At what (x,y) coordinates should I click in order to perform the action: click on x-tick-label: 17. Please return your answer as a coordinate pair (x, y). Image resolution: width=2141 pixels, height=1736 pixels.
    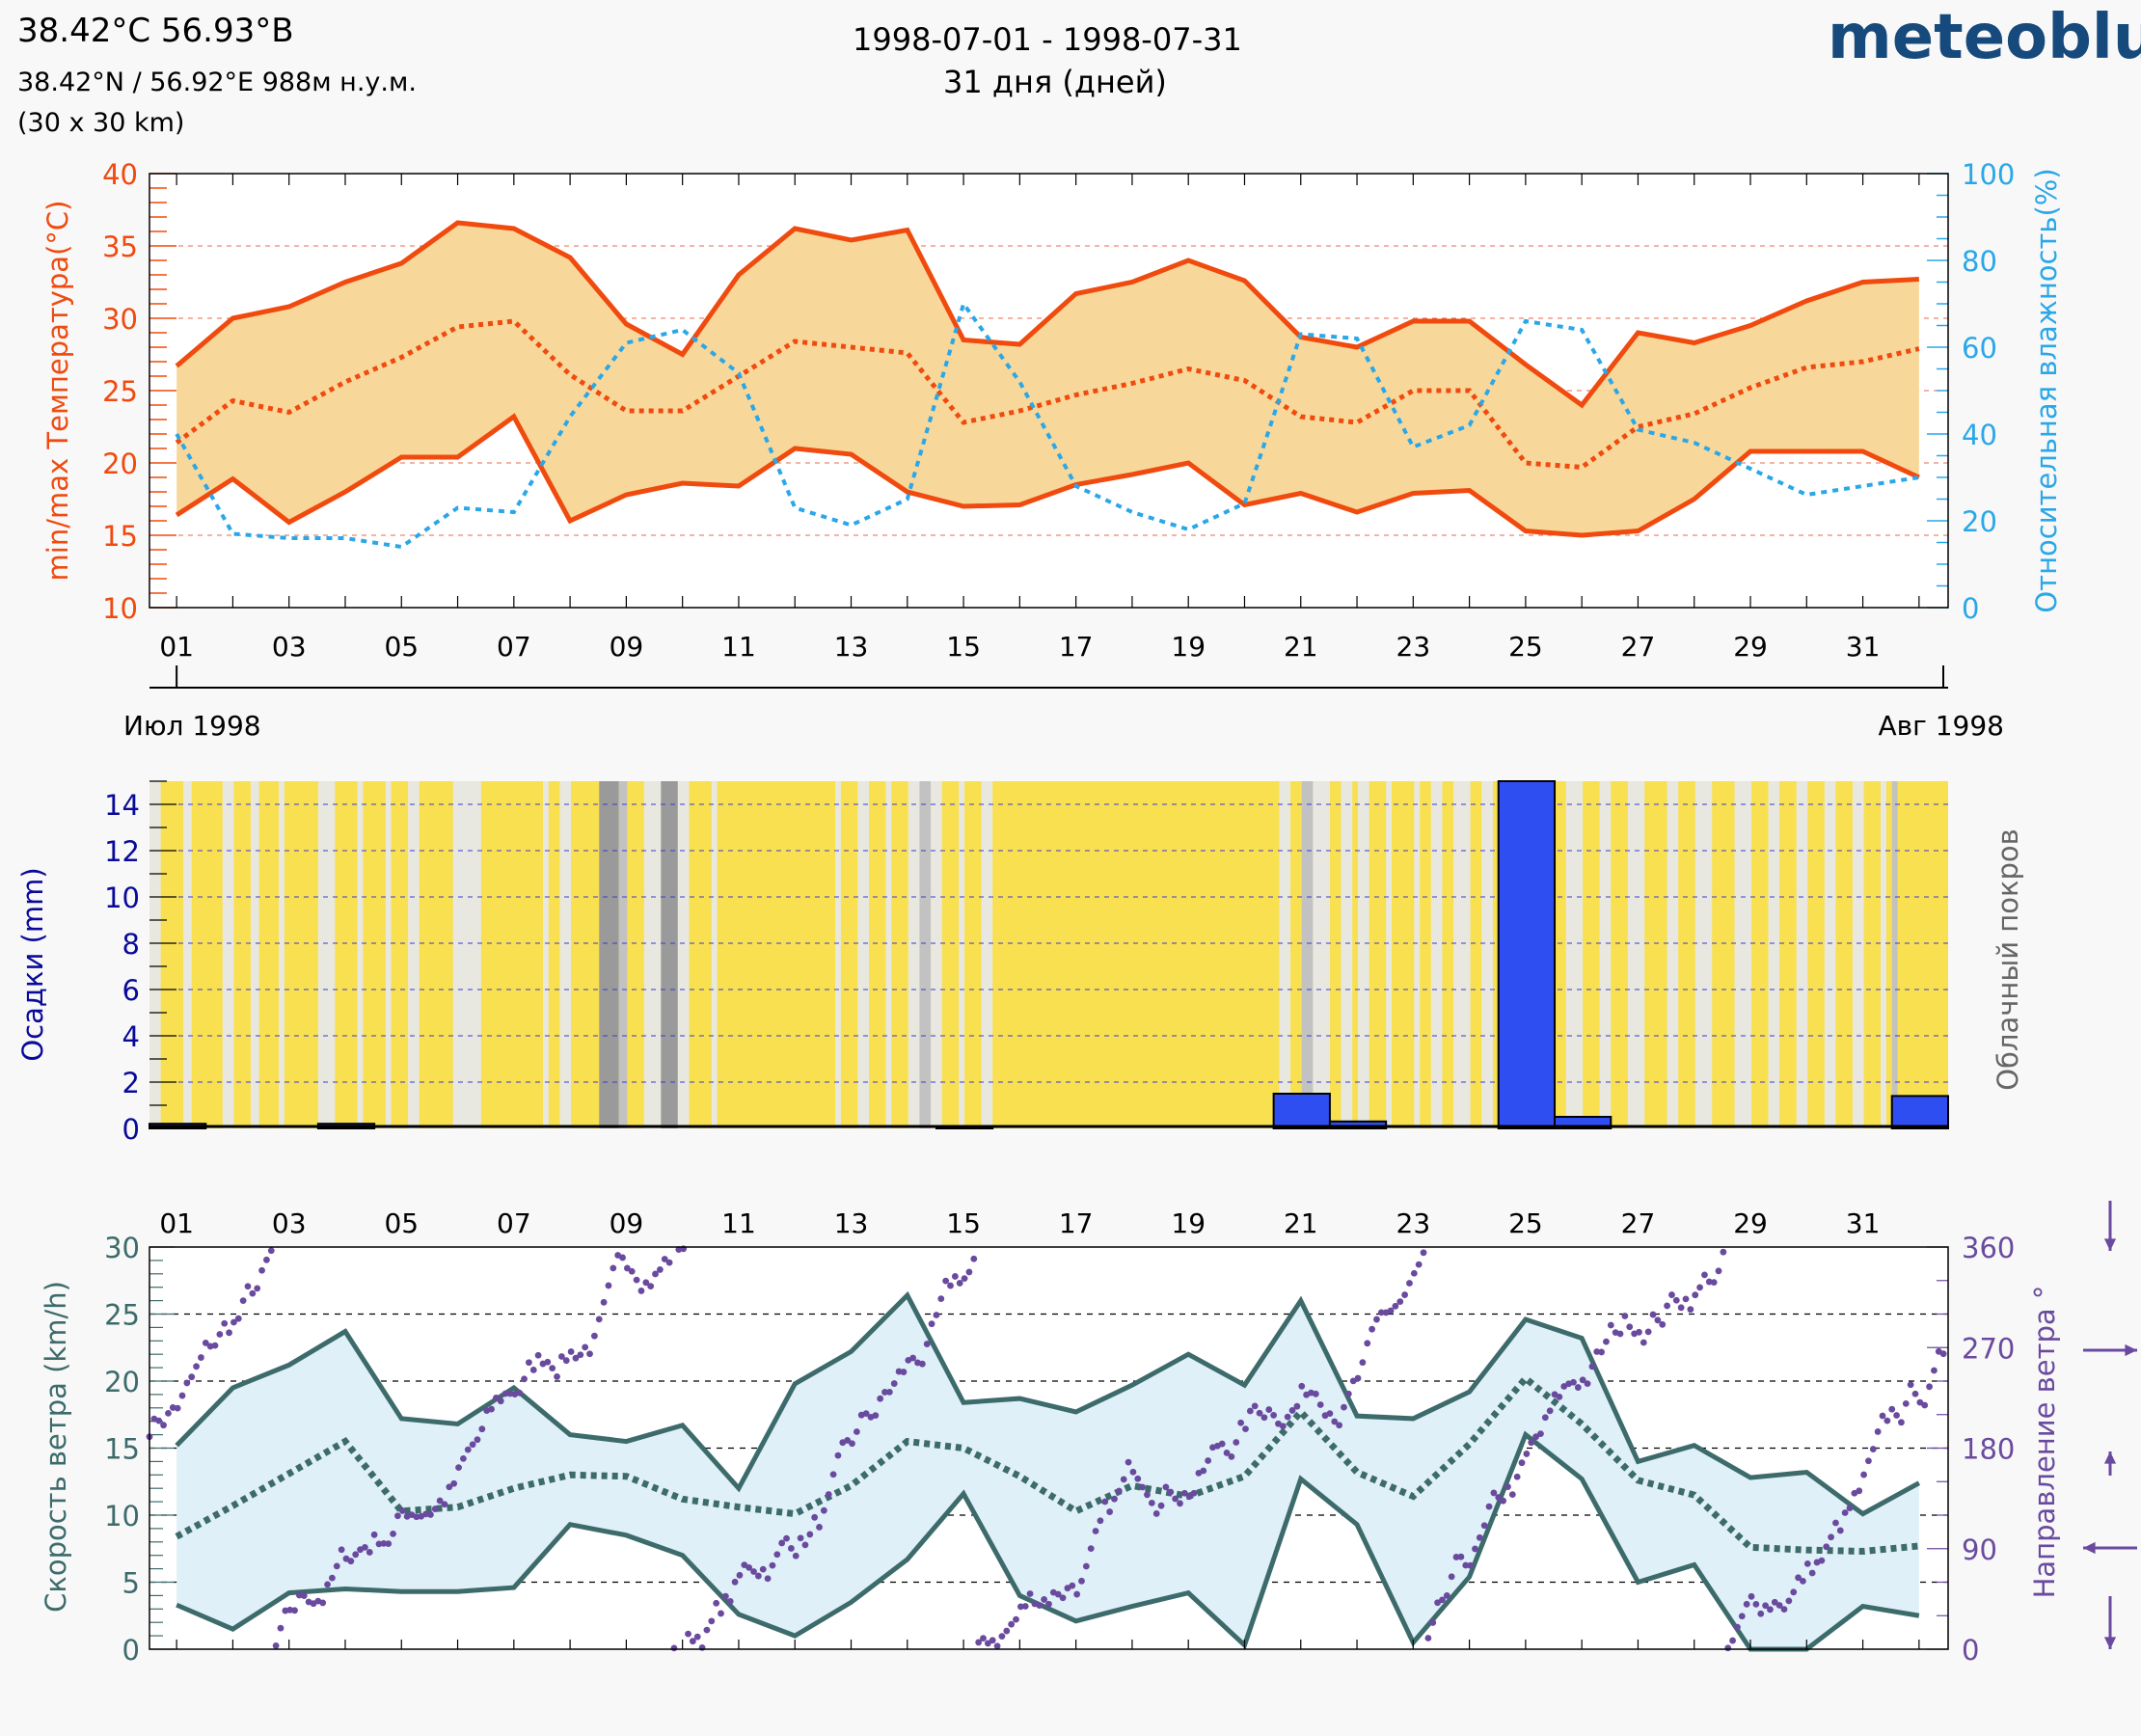
    Looking at the image, I should click on (1077, 647).